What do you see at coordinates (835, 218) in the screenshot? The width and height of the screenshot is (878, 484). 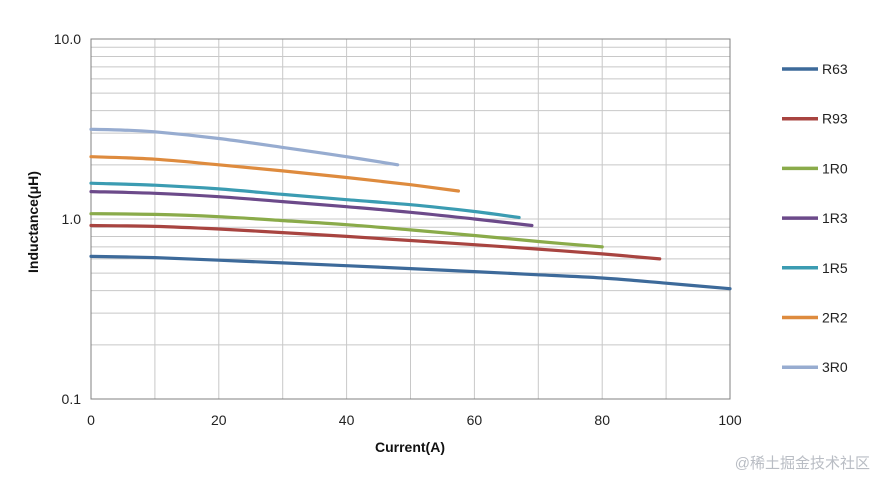 I see `legend-label-1r3: 1R3` at bounding box center [835, 218].